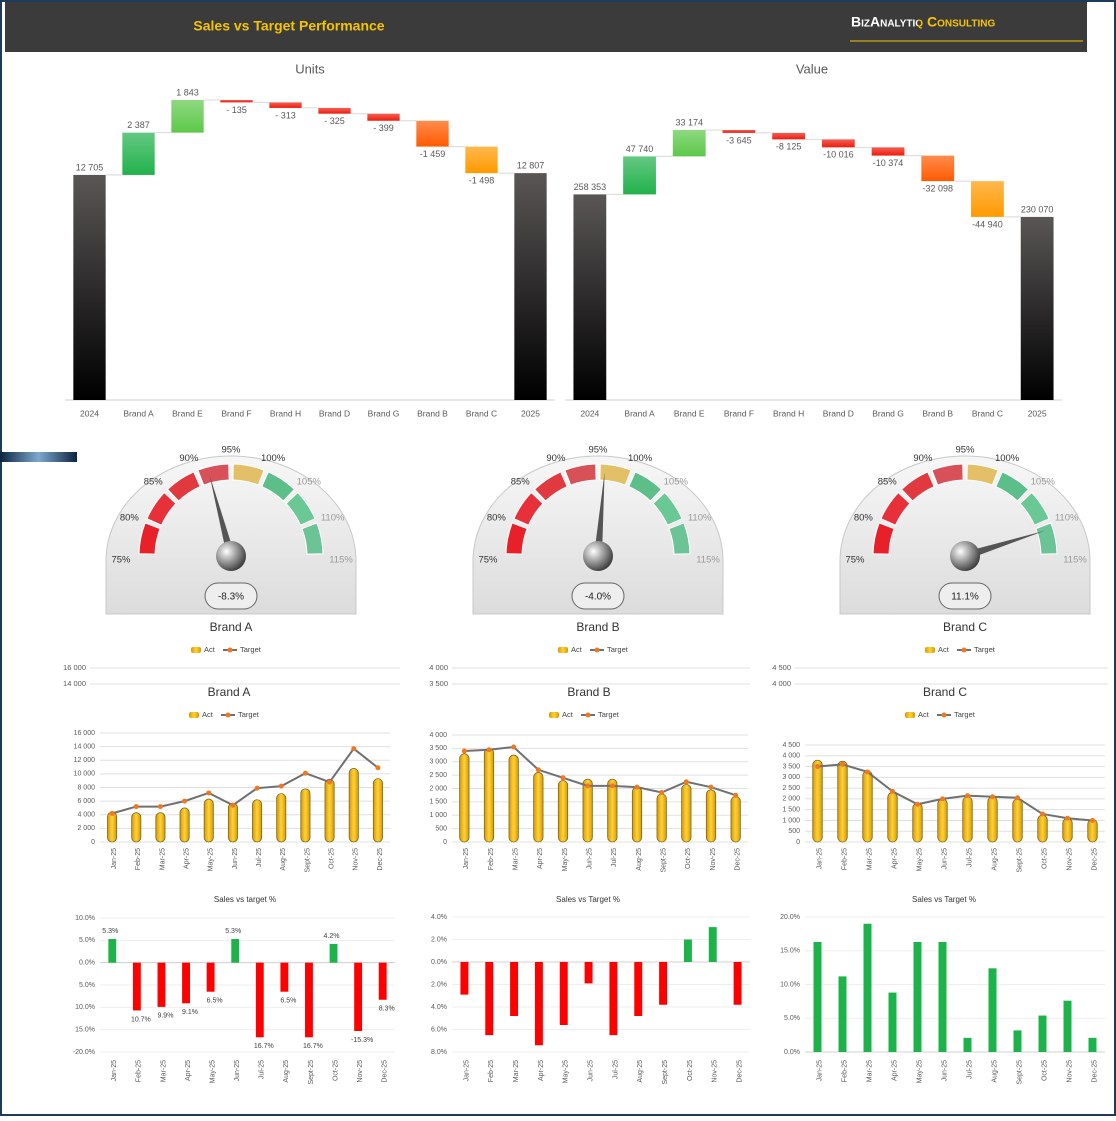 This screenshot has width=1116, height=1121. What do you see at coordinates (86, 801) in the screenshot?
I see `y-tick-label: 6 000` at bounding box center [86, 801].